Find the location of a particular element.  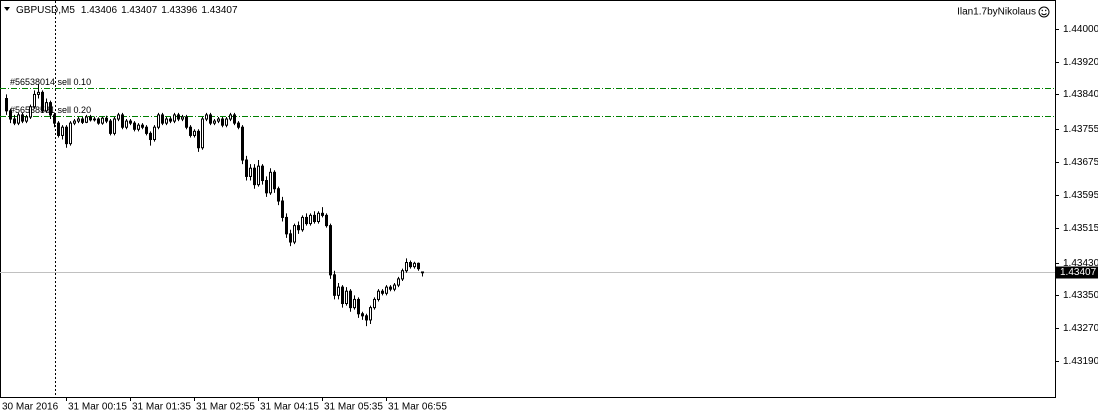

y-tick-label: 1.43755 is located at coordinates (1080, 129).